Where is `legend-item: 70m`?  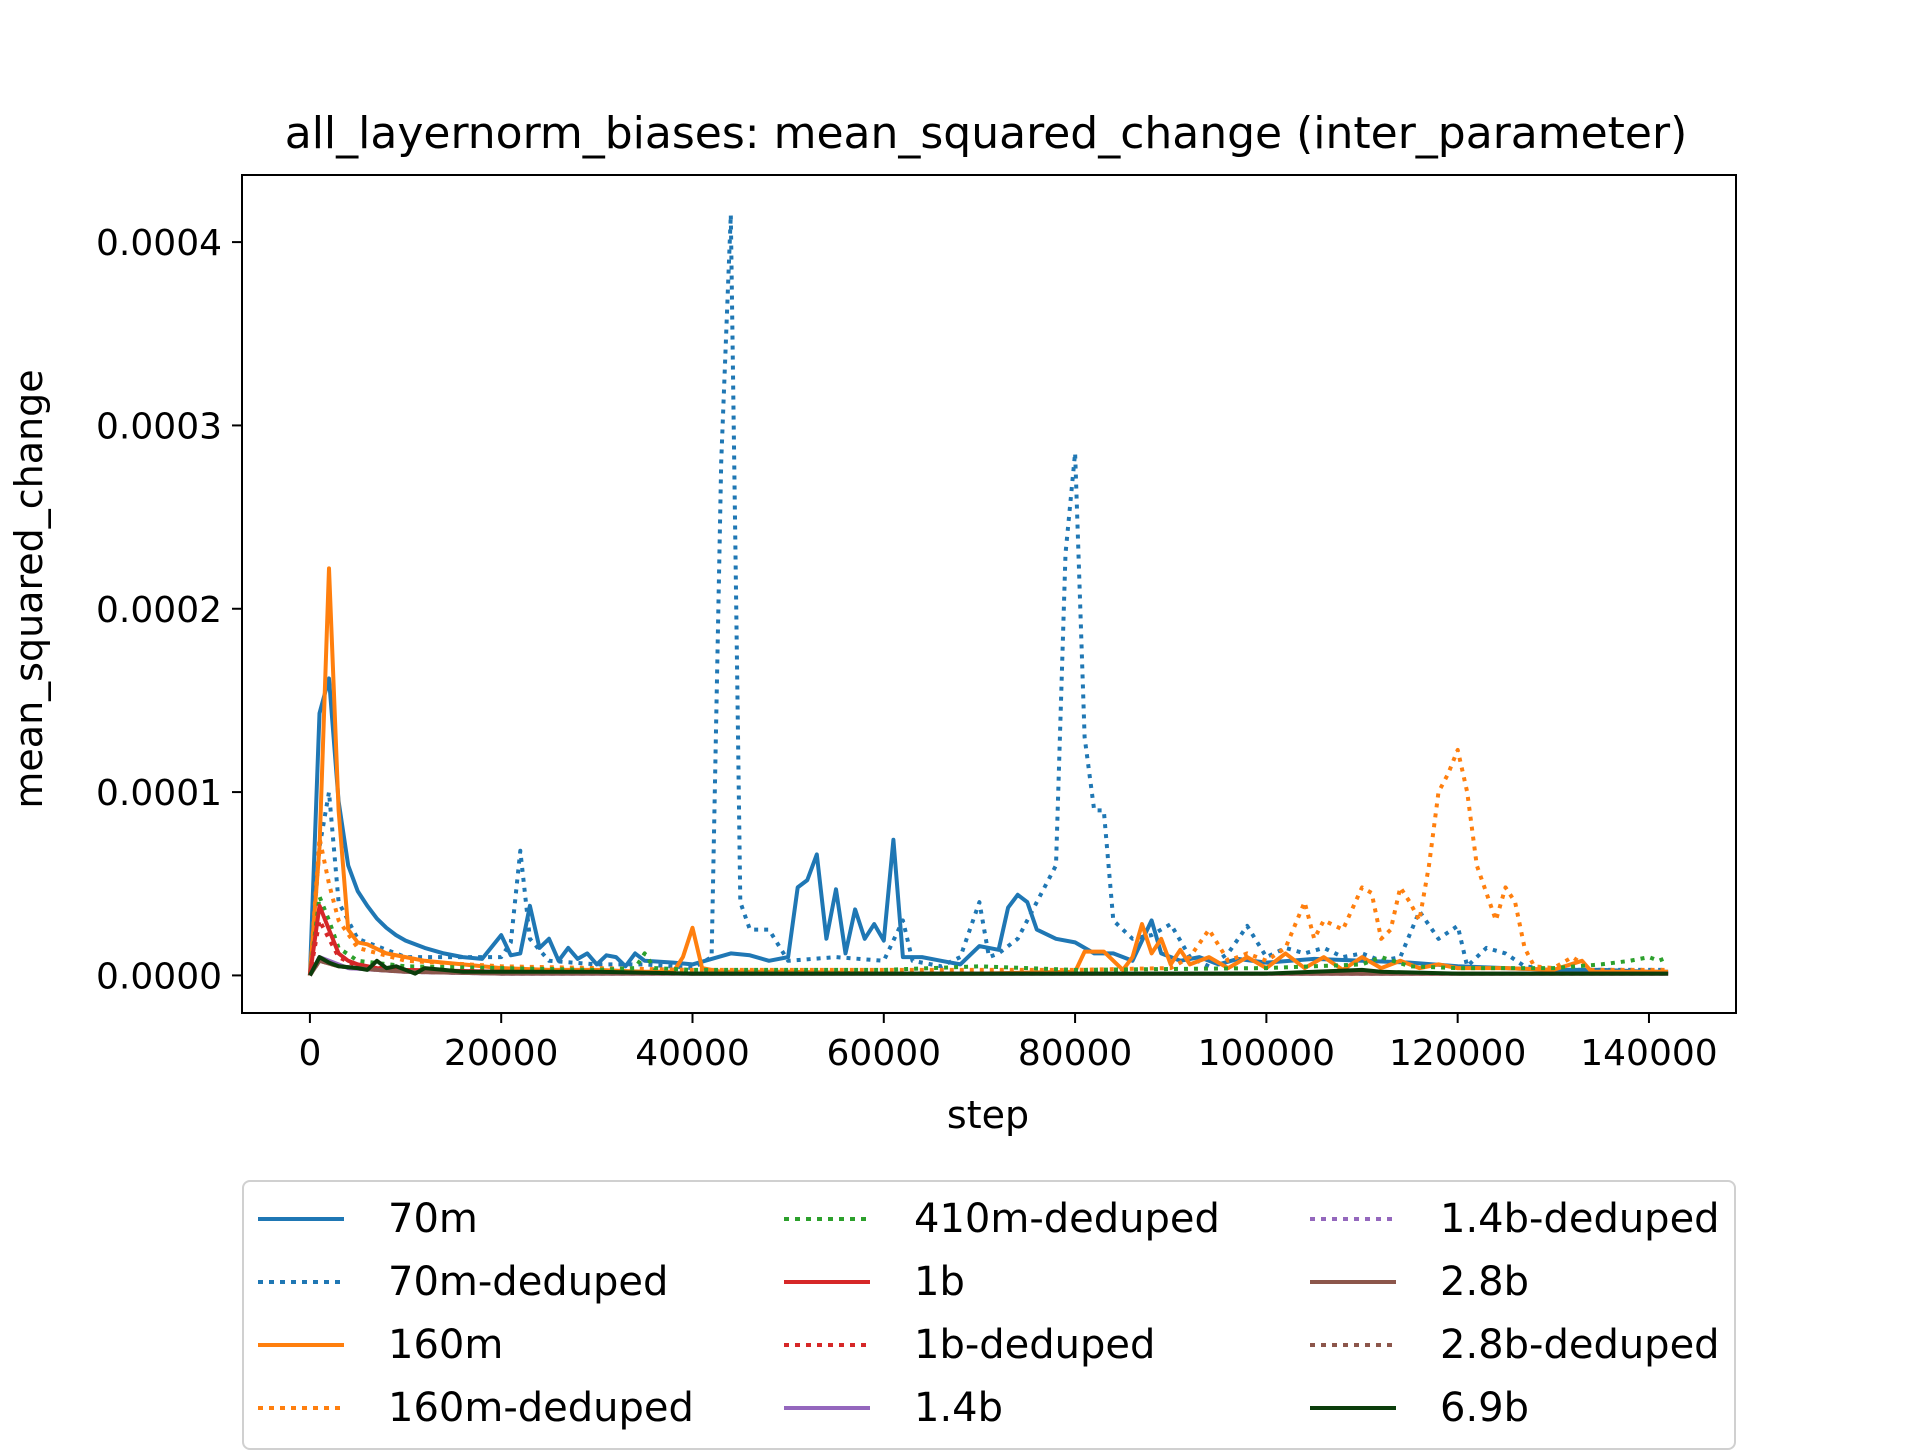
legend-item: 70m is located at coordinates (368, 1219).